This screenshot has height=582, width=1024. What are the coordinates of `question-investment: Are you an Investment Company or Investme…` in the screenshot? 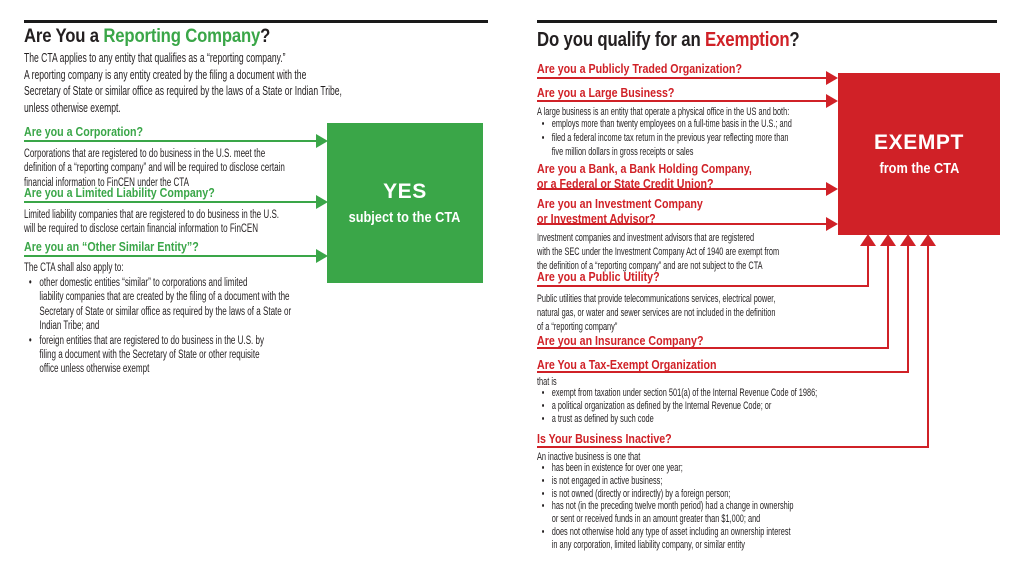 It's located at (620, 211).